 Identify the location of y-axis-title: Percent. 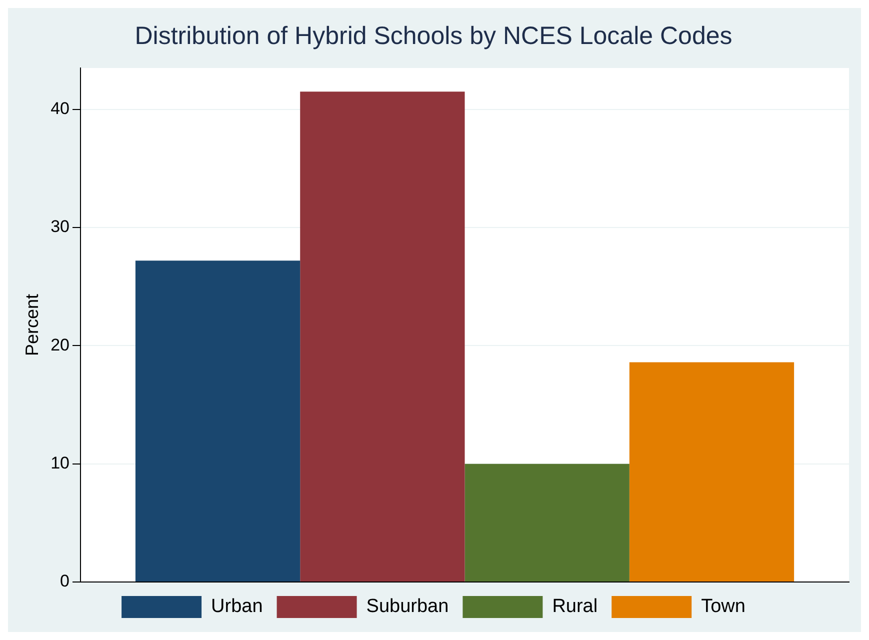
(32, 325).